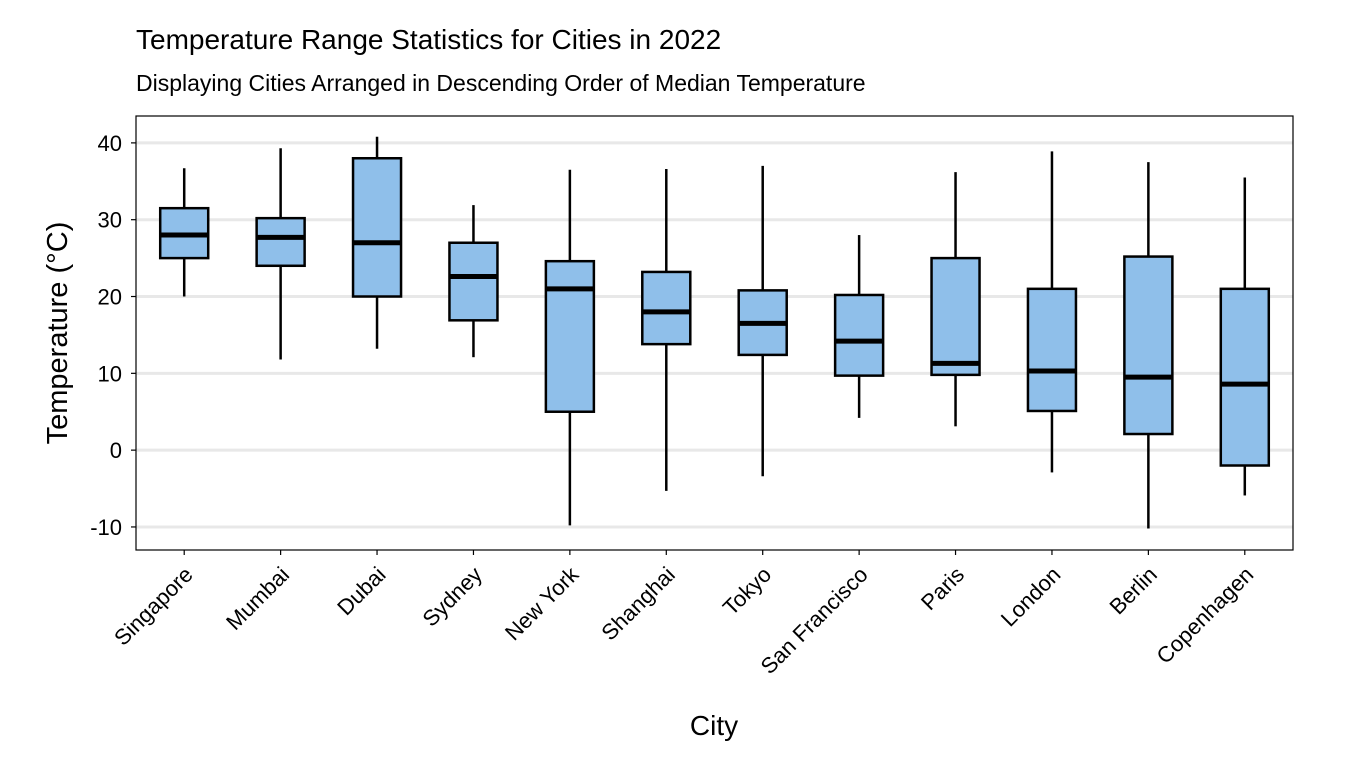 The width and height of the screenshot is (1362, 778). I want to click on x-tick-label: Tokyo, so click(747, 591).